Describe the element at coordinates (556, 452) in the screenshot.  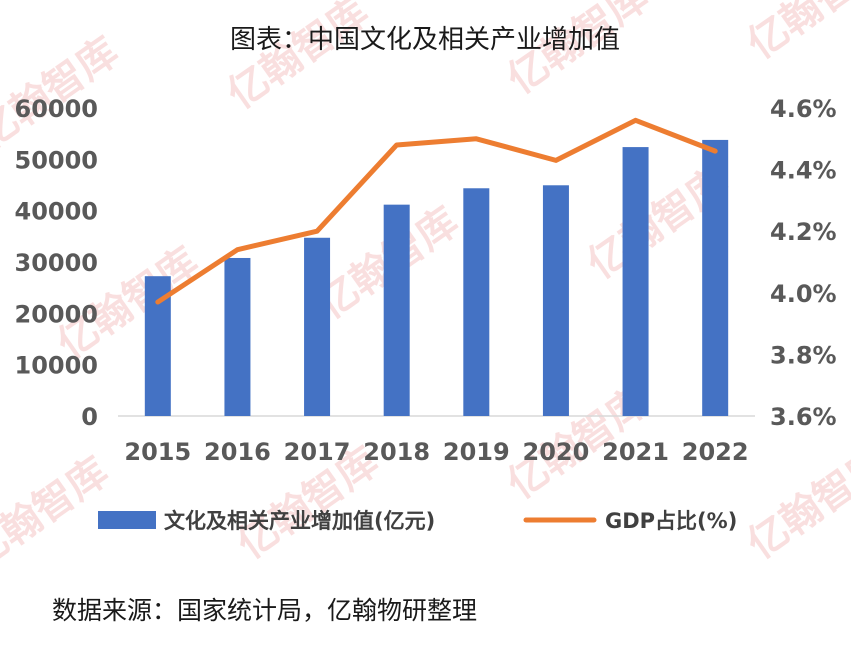
I see `x-tick-label: 2020` at that location.